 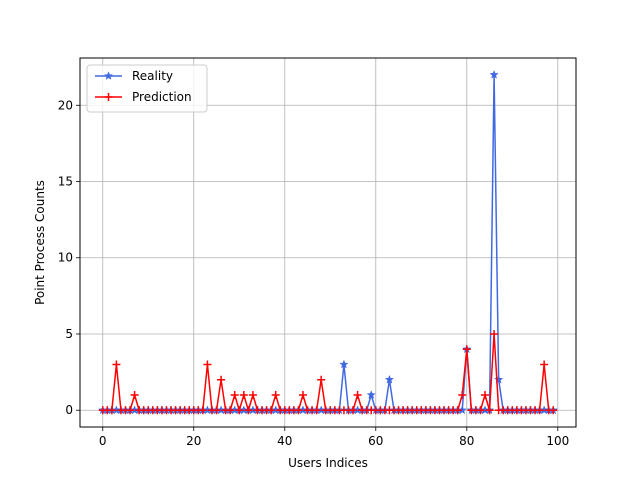 I want to click on x-tick-label: 60, so click(x=375, y=441).